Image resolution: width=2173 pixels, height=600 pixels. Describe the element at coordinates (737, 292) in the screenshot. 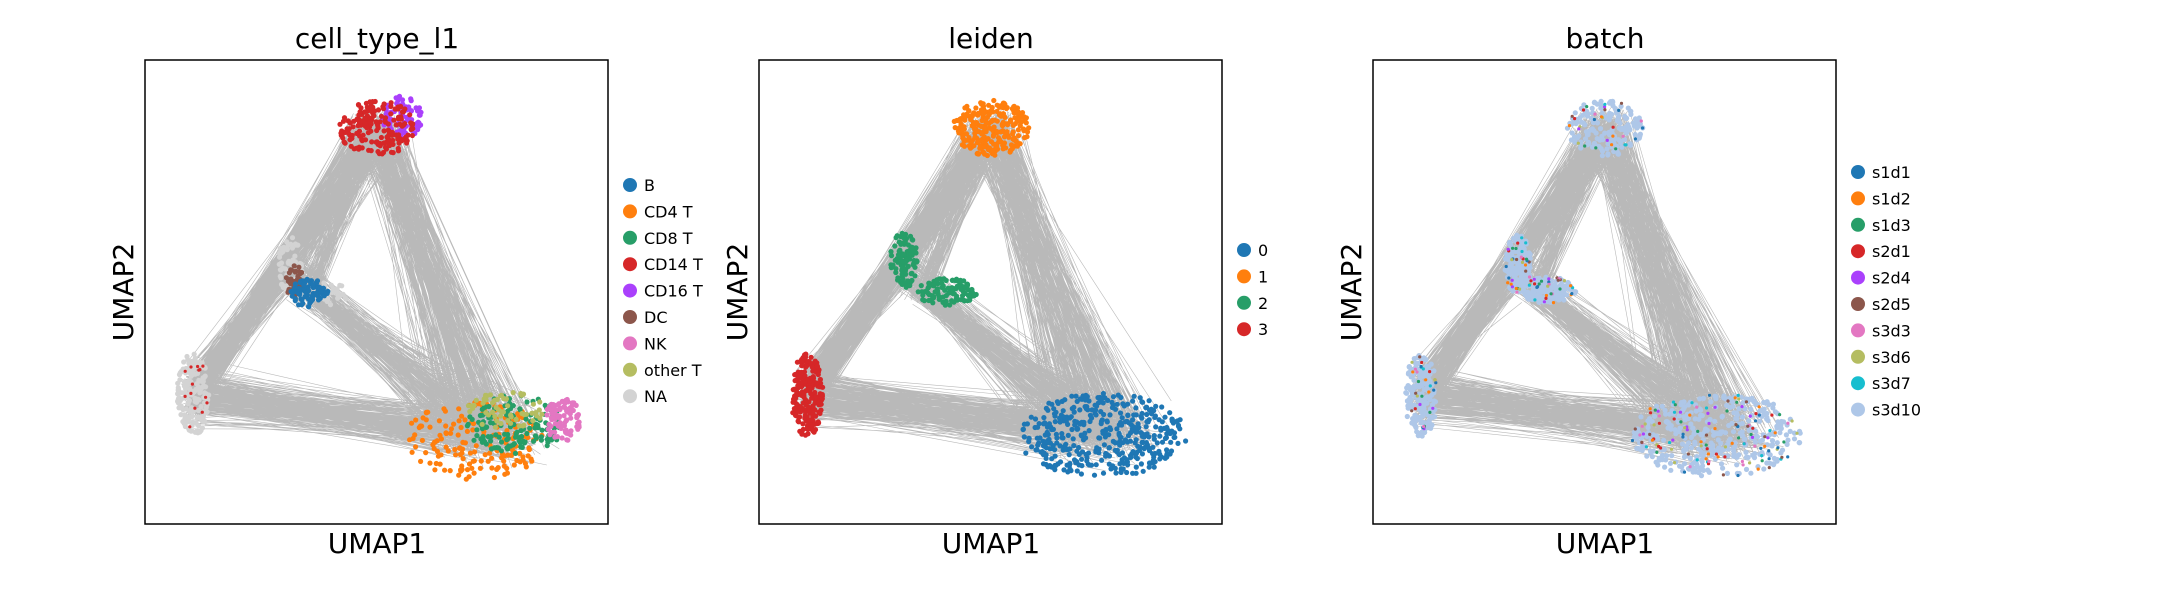

I see `y-axis-label: UMAP2` at that location.